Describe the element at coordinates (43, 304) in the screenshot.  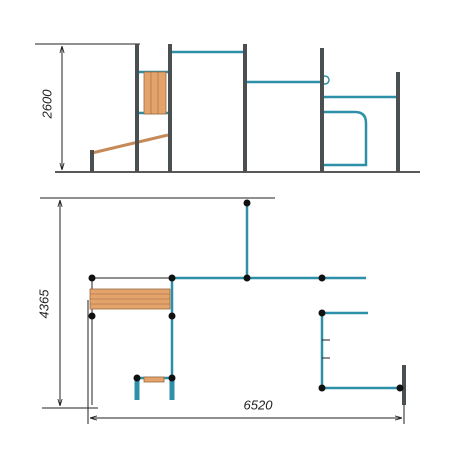
I see `depth-label: 4365` at that location.